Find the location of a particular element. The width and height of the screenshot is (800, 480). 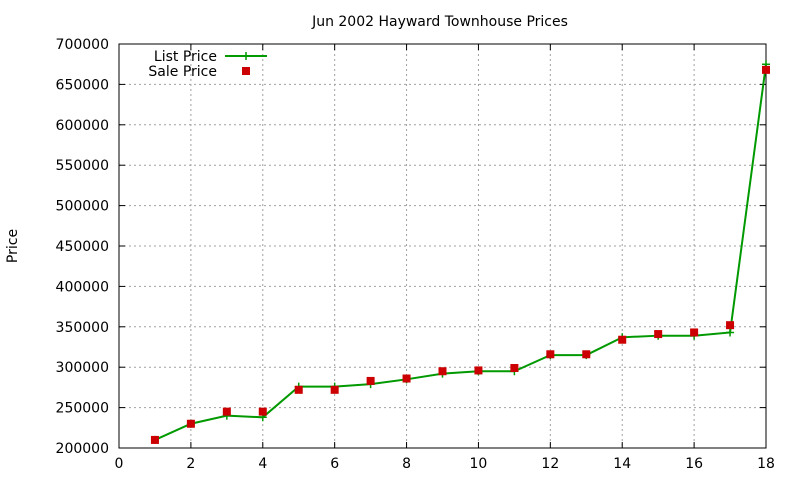

y-tick-label: 650000 is located at coordinates (82, 85).